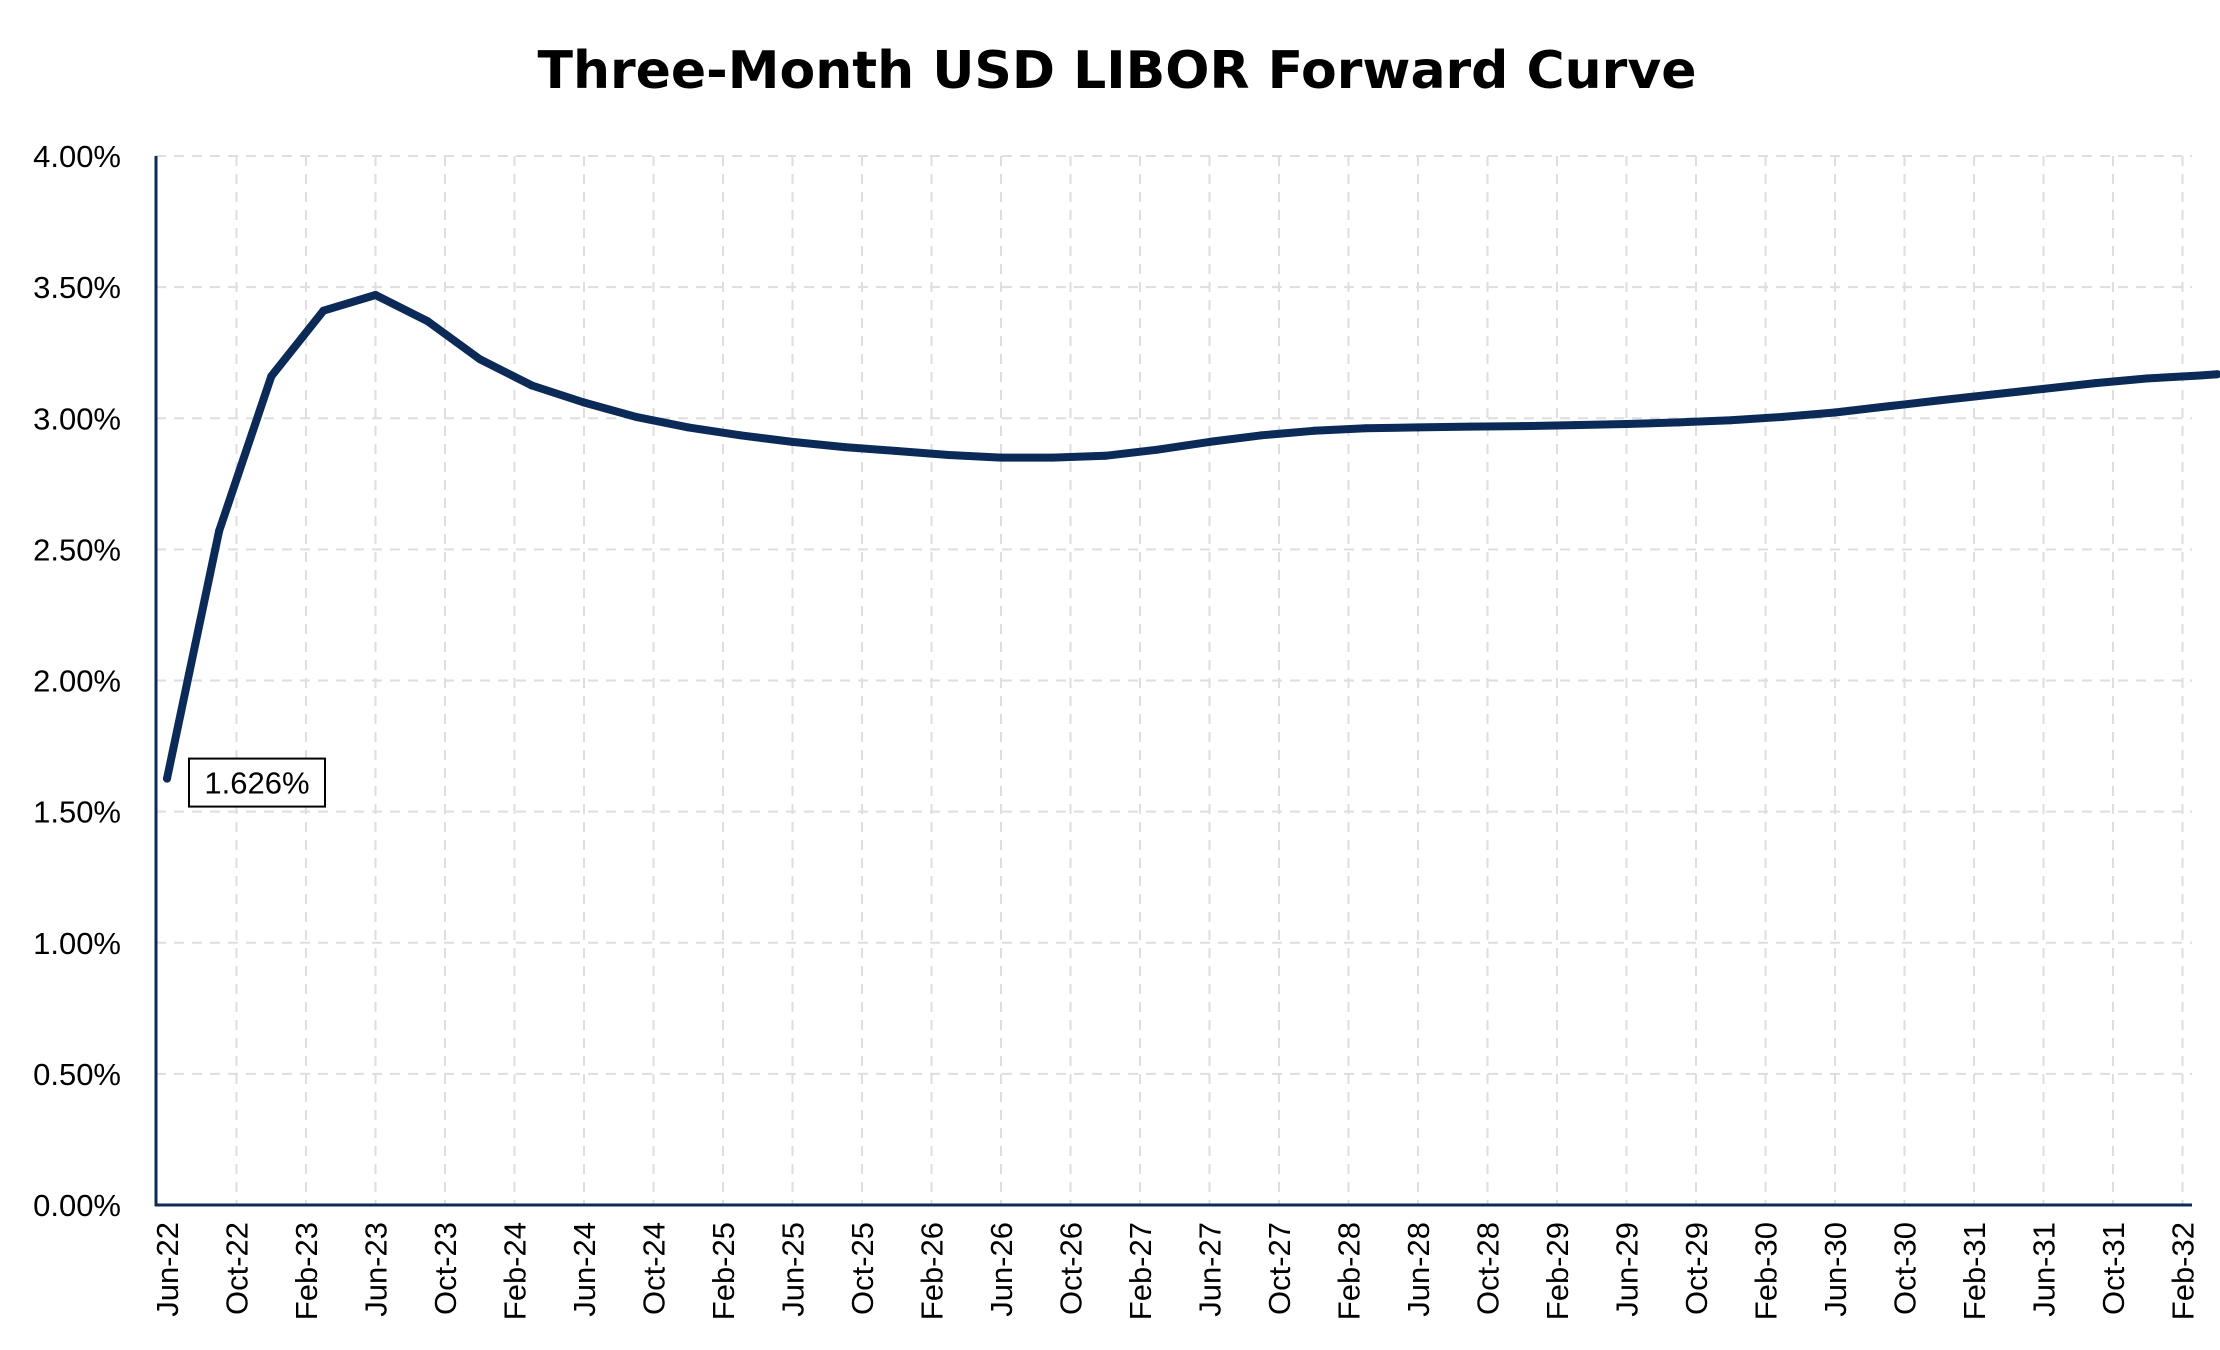 The width and height of the screenshot is (2220, 1350). Describe the element at coordinates (77, 418) in the screenshot. I see `y-tick-label: 3.00%` at that location.